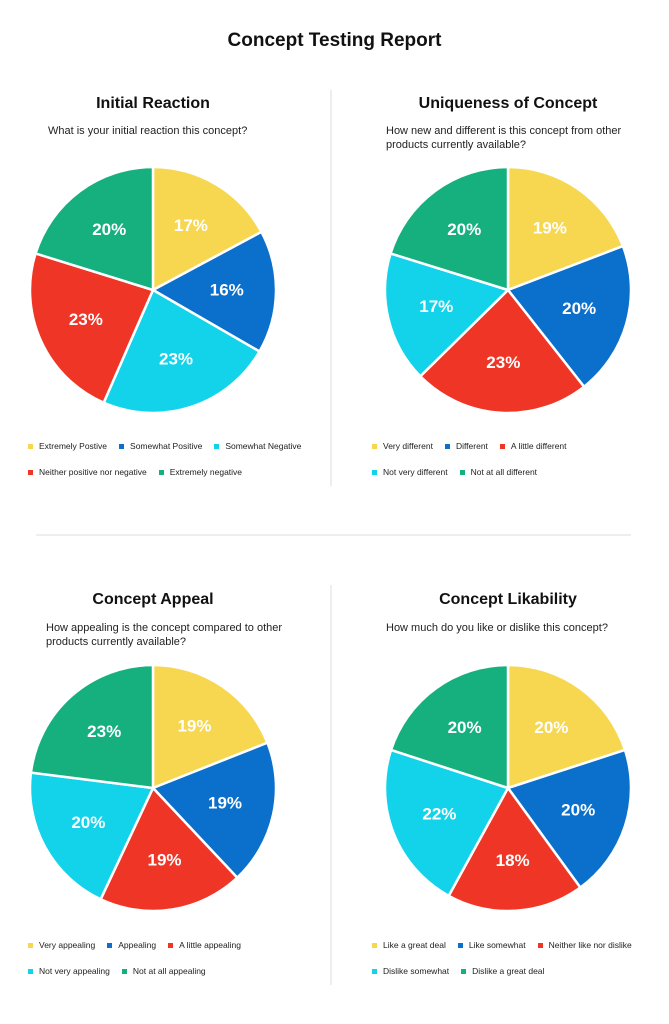 Image resolution: width=669 pixels, height=1024 pixels. I want to click on legend-label: Appealing, so click(137, 945).